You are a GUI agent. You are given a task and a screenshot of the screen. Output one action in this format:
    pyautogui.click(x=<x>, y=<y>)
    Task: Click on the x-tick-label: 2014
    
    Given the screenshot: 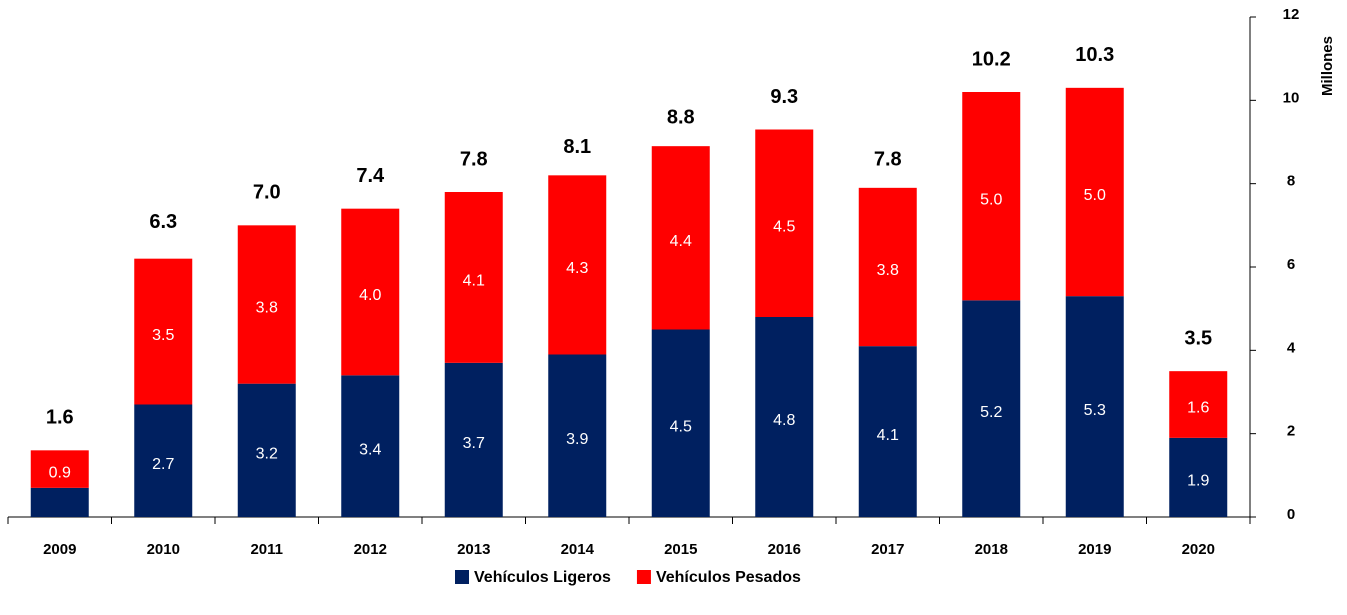 What is the action you would take?
    pyautogui.click(x=578, y=549)
    